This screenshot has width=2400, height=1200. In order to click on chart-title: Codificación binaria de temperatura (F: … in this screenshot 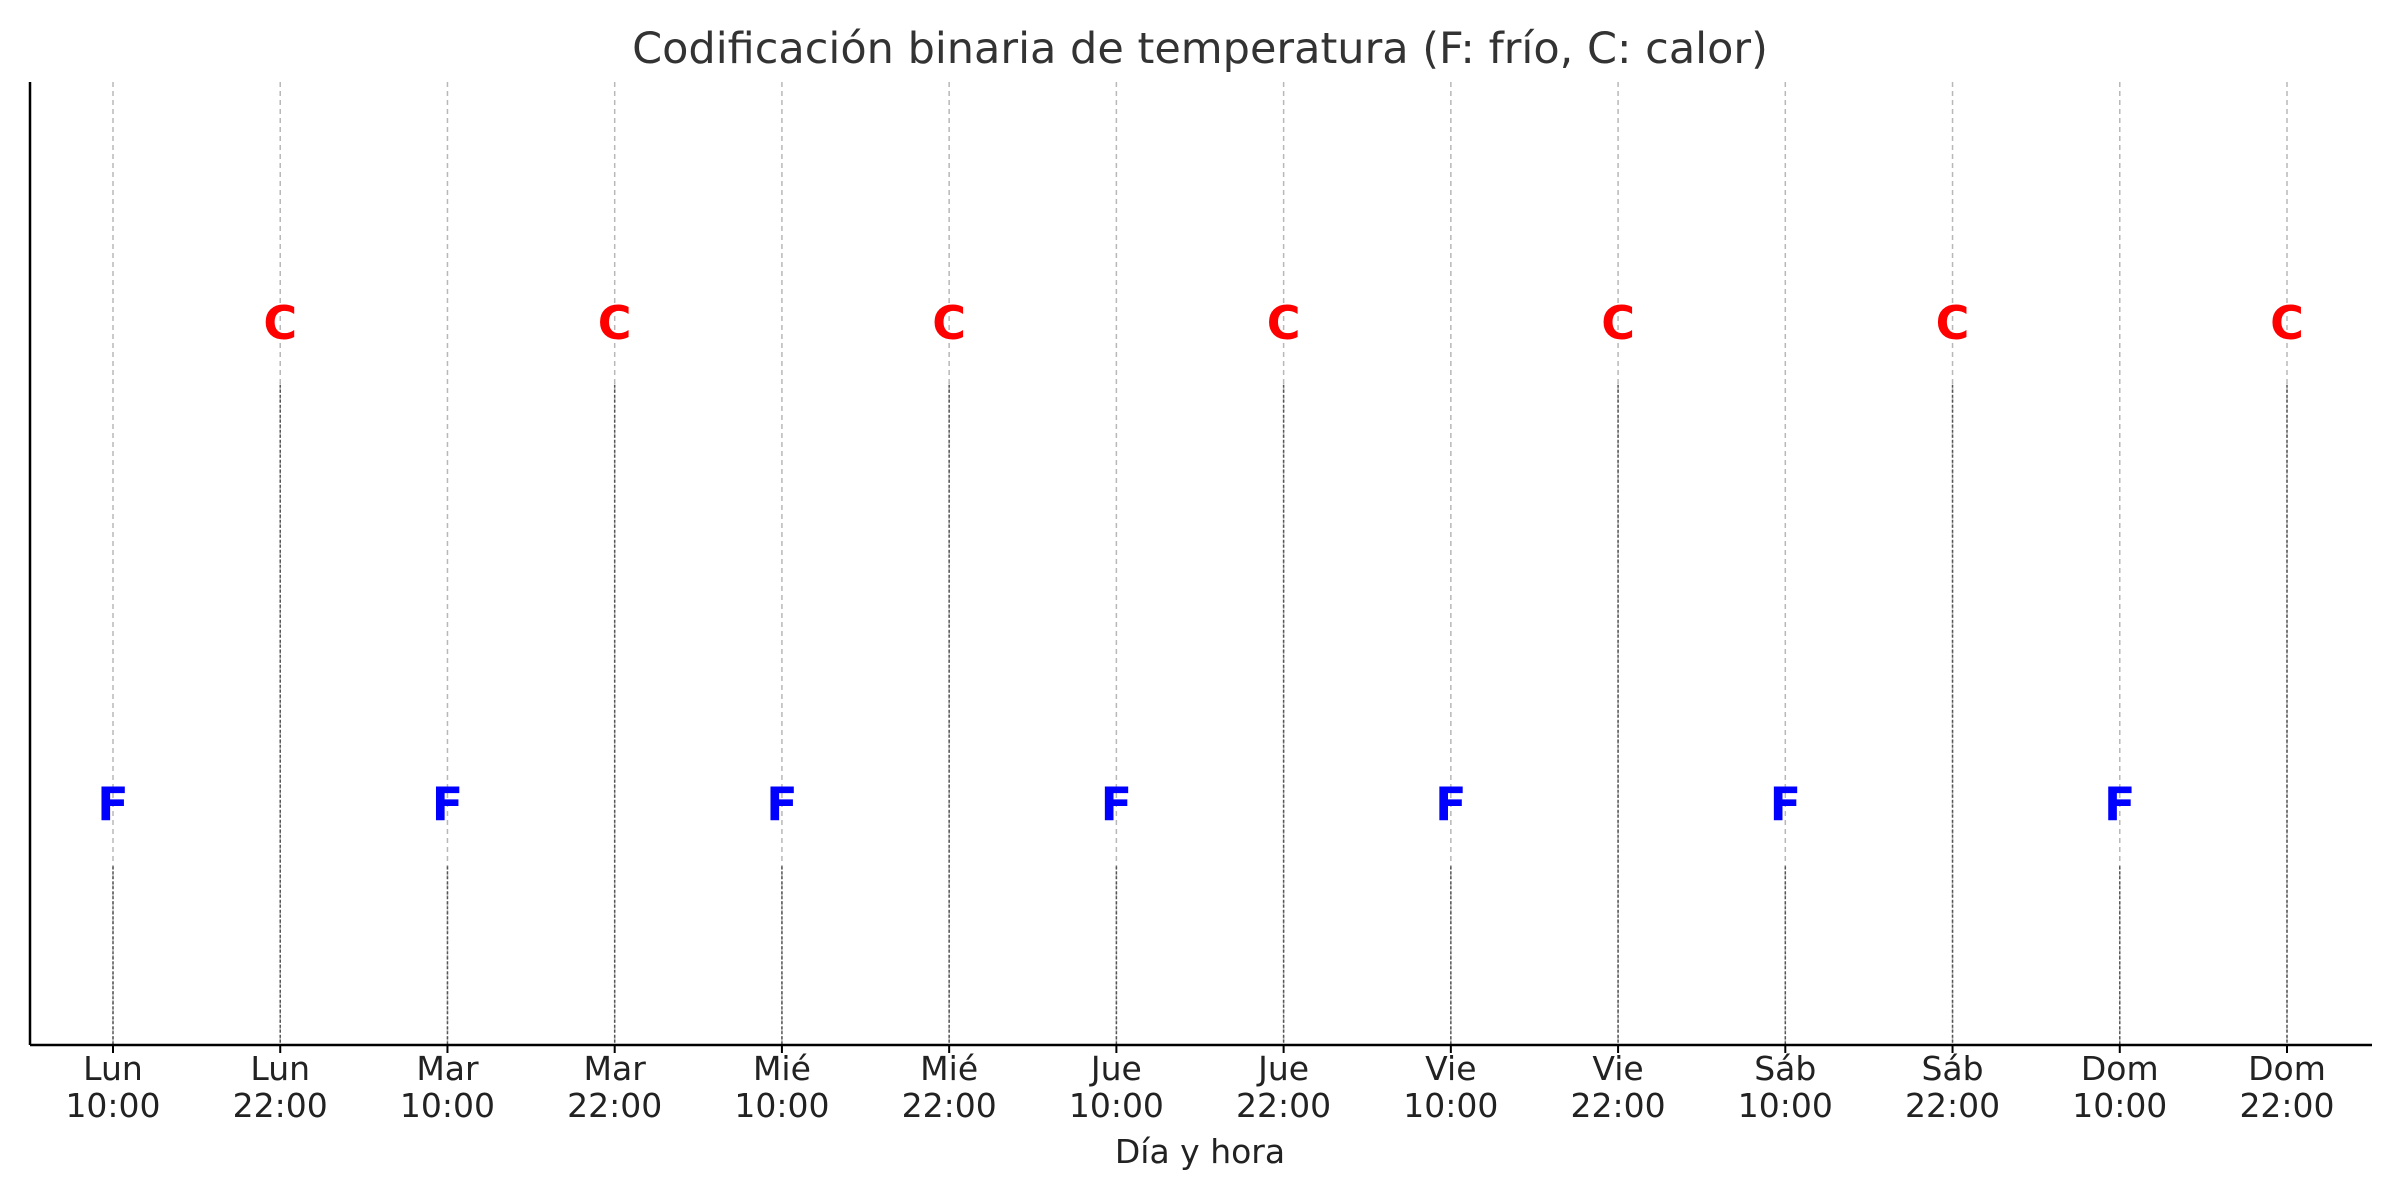, I will do `click(1200, 49)`.